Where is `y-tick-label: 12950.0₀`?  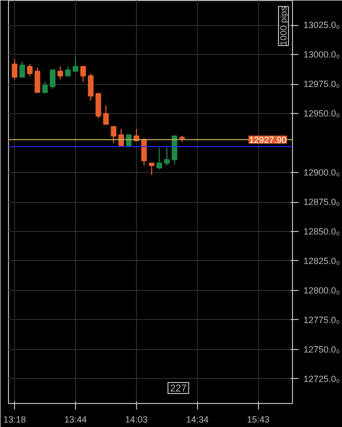 y-tick-label: 12950.0₀ is located at coordinates (322, 113).